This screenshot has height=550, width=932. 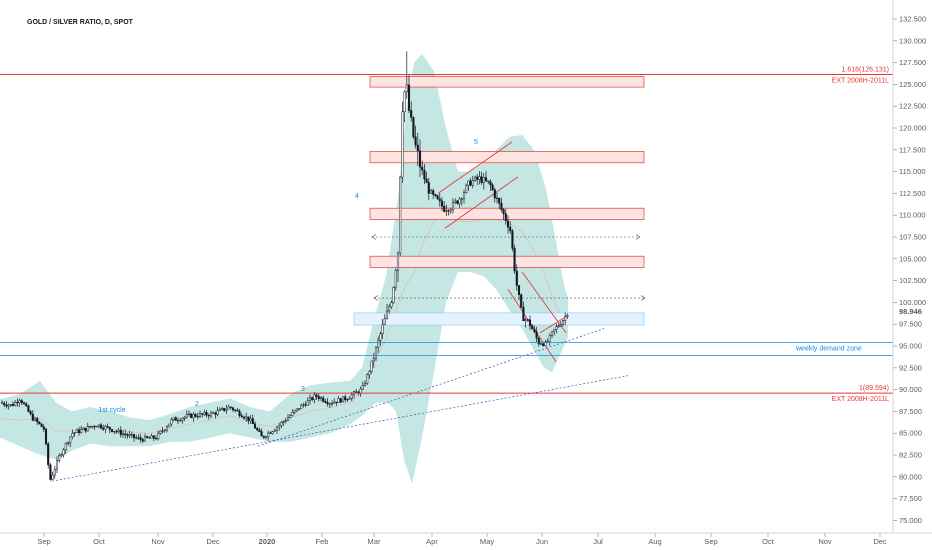 What do you see at coordinates (912, 84) in the screenshot?
I see `y-tick-label: 125.000` at bounding box center [912, 84].